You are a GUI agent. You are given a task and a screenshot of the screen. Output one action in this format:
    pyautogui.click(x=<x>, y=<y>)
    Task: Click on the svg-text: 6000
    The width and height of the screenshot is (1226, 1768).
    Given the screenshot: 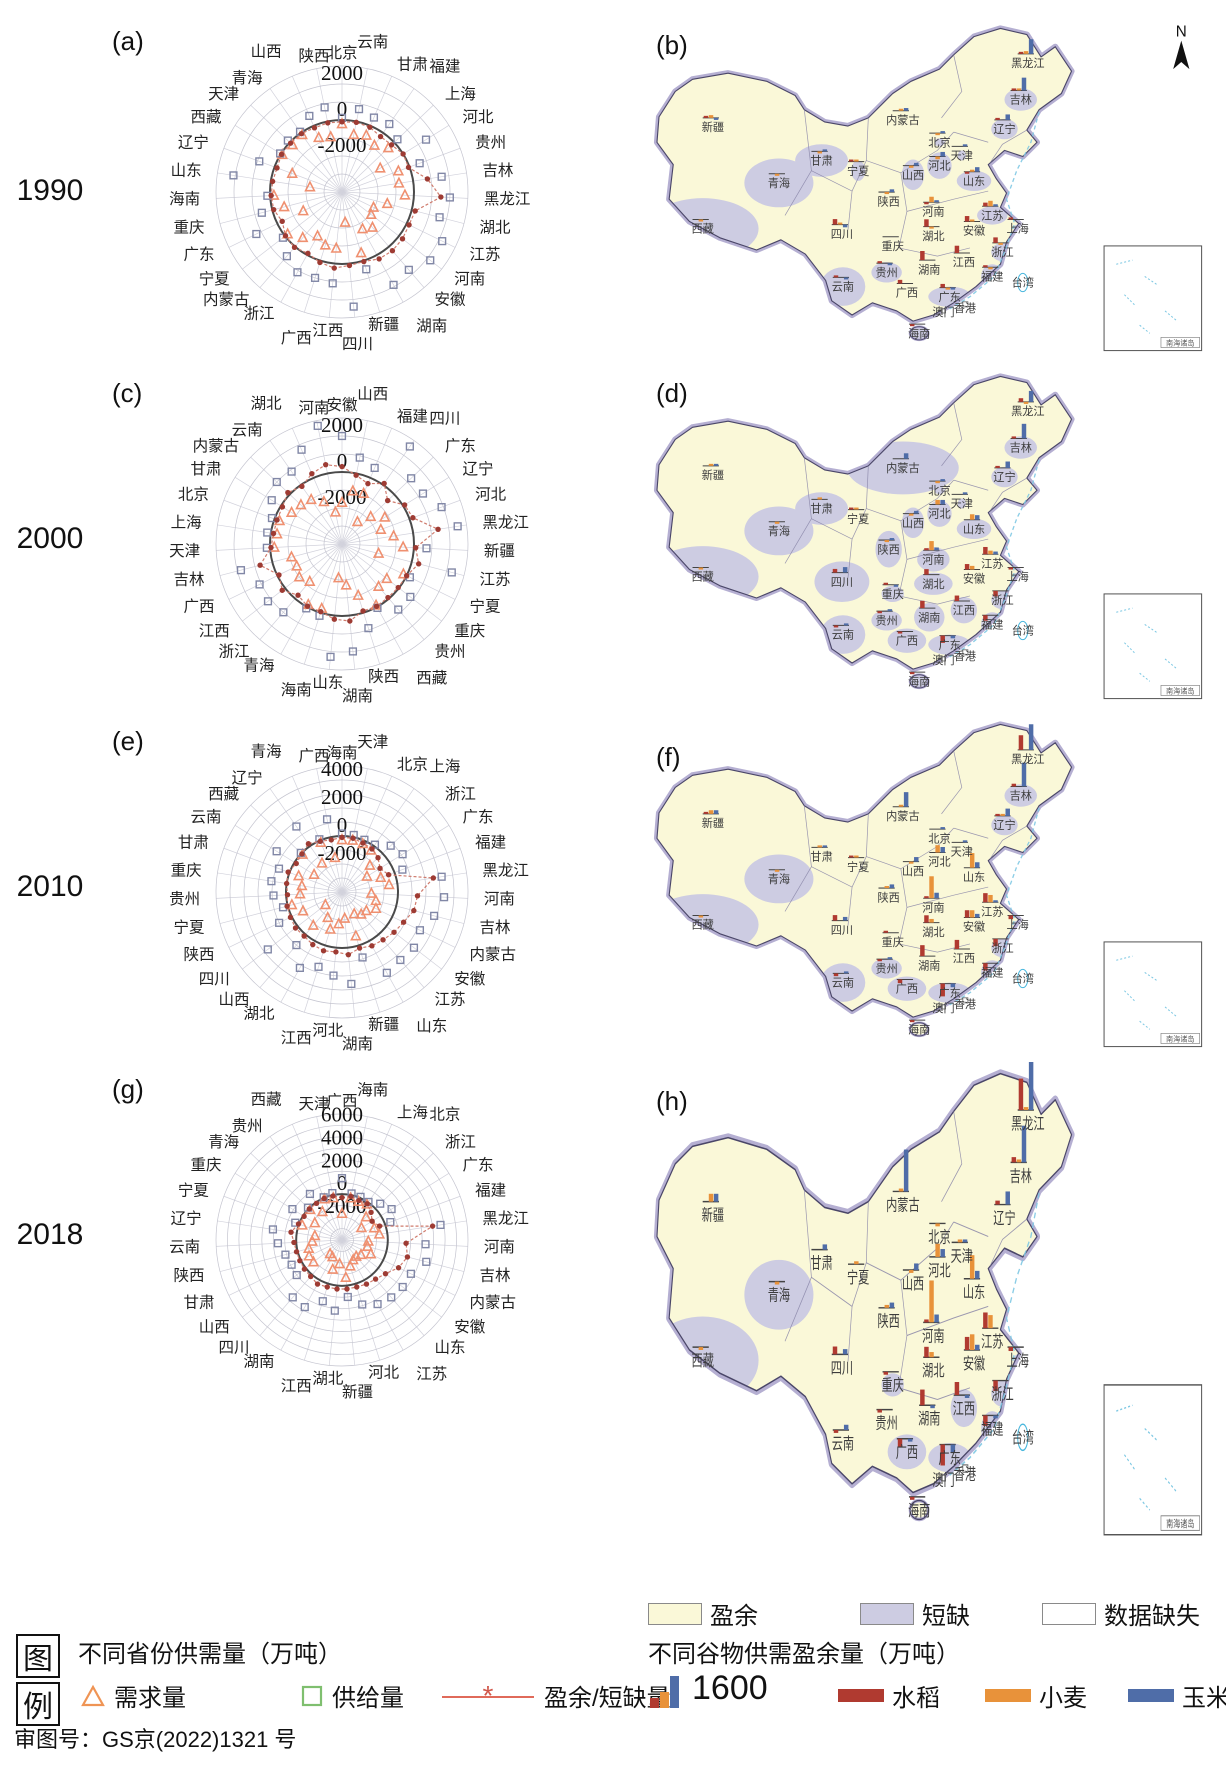 What is the action you would take?
    pyautogui.click(x=342, y=1114)
    